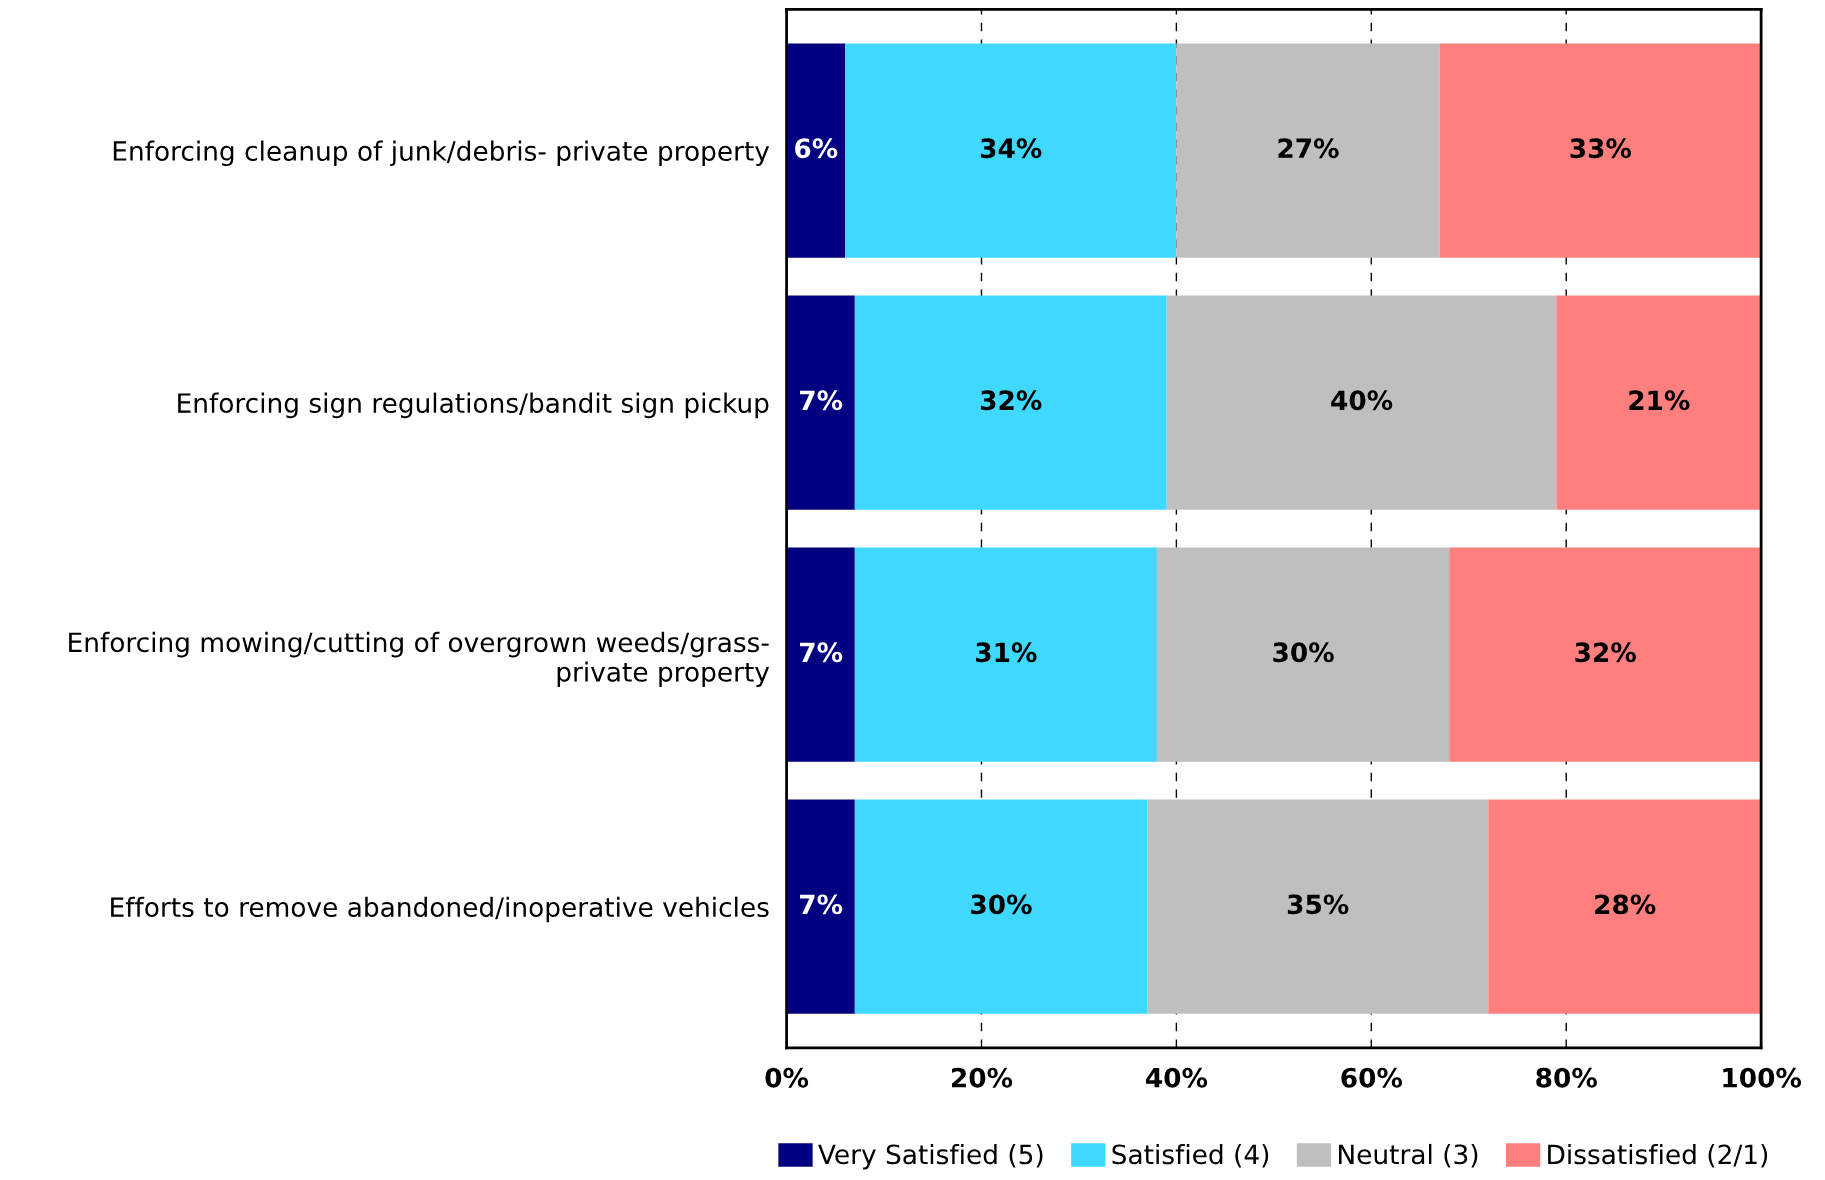  I want to click on x-tick-label: 20%, so click(982, 1077).